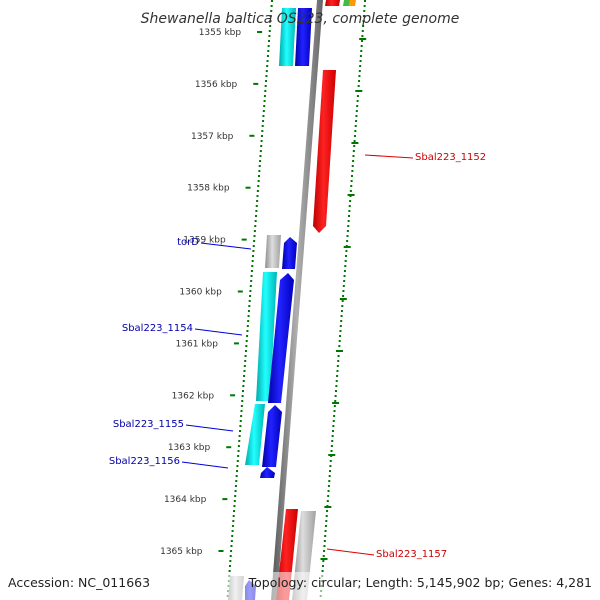  Describe the element at coordinates (148, 424) in the screenshot. I see `gene-label: Sbal223_1155` at that location.